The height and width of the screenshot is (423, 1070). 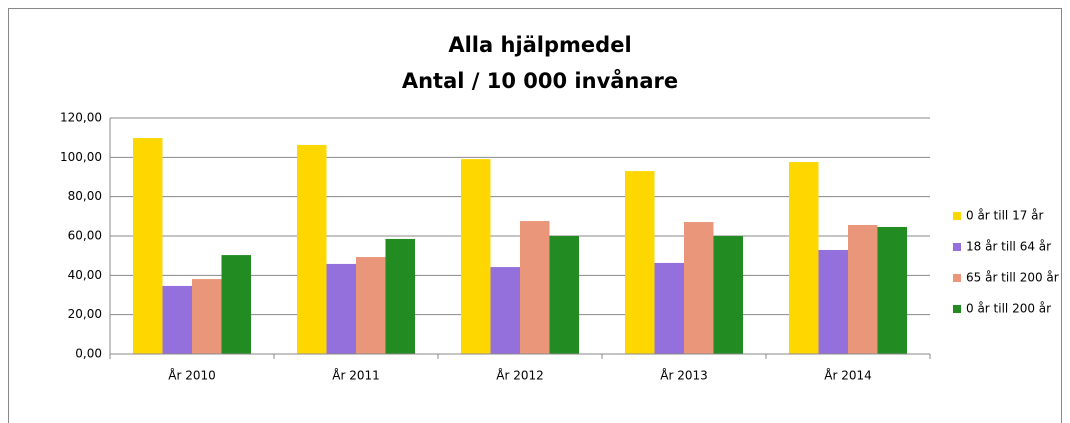 What do you see at coordinates (684, 375) in the screenshot?
I see `x-tick-label: År 2013` at bounding box center [684, 375].